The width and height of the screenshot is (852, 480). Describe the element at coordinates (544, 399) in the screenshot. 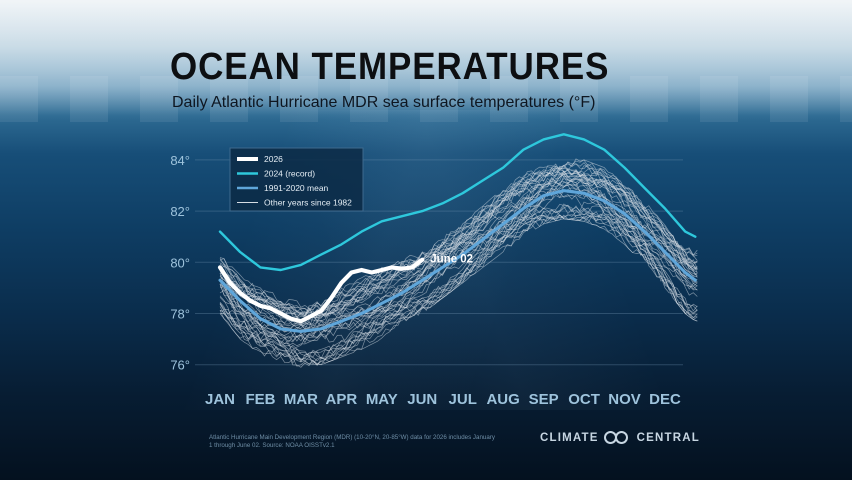

I see `x-tick-label: SEP` at that location.